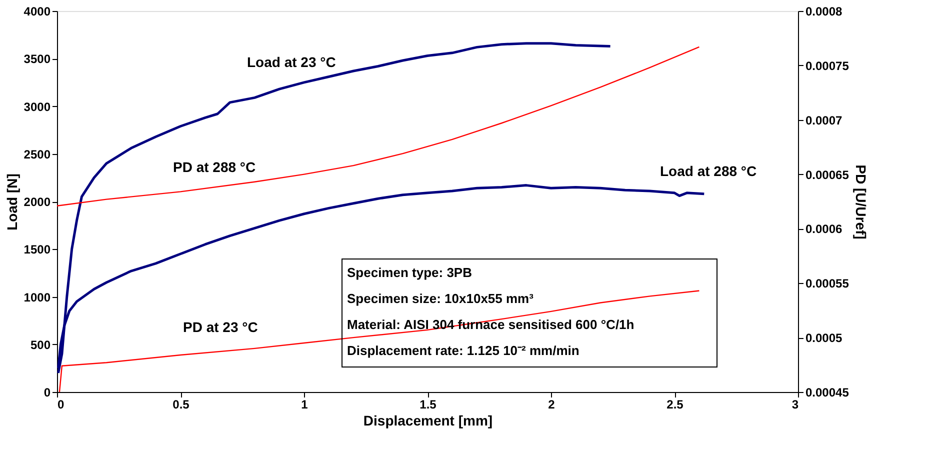 The height and width of the screenshot is (456, 940). Describe the element at coordinates (708, 171) in the screenshot. I see `annotation: Load at 288 °C` at that location.